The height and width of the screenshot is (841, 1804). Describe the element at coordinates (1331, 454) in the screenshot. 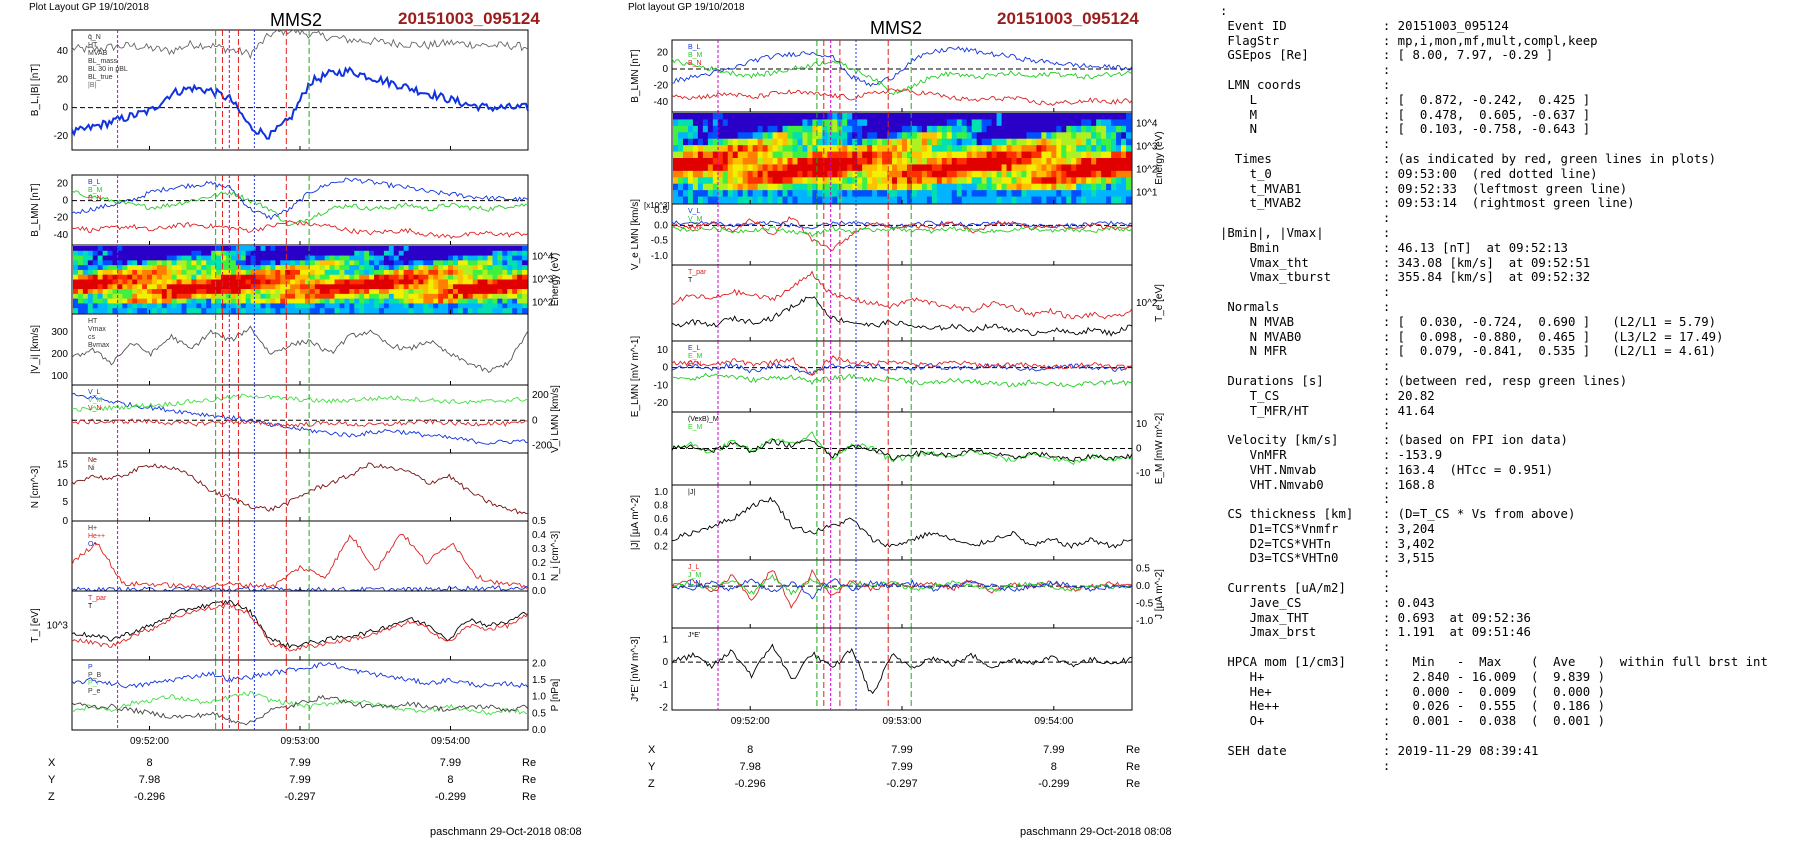

I see `info-line: VnMFR : -153.9` at that location.